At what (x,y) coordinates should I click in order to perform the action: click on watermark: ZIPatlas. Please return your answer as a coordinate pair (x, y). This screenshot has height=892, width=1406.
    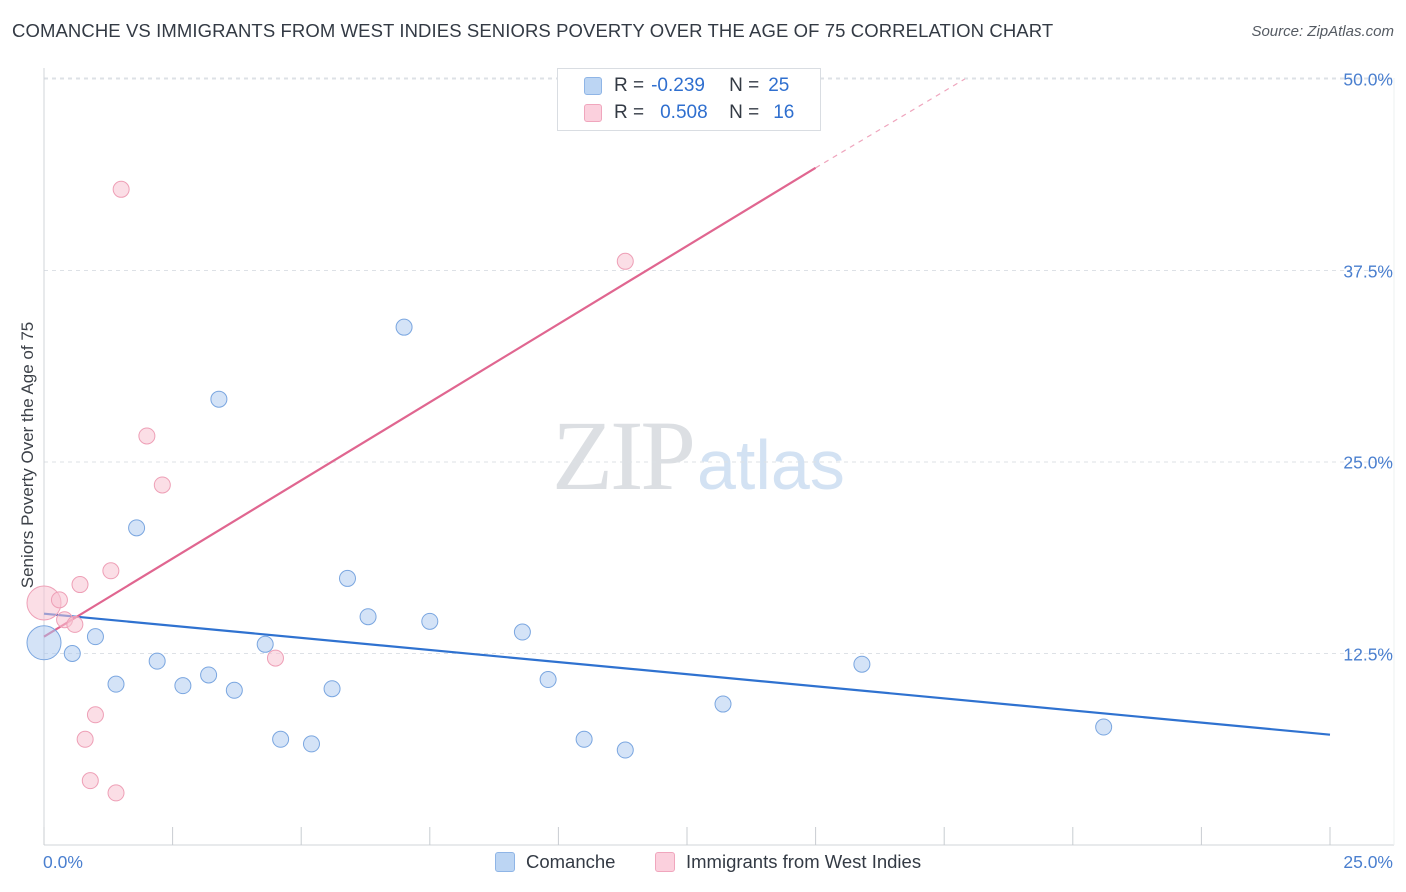
    Looking at the image, I should click on (698, 455).